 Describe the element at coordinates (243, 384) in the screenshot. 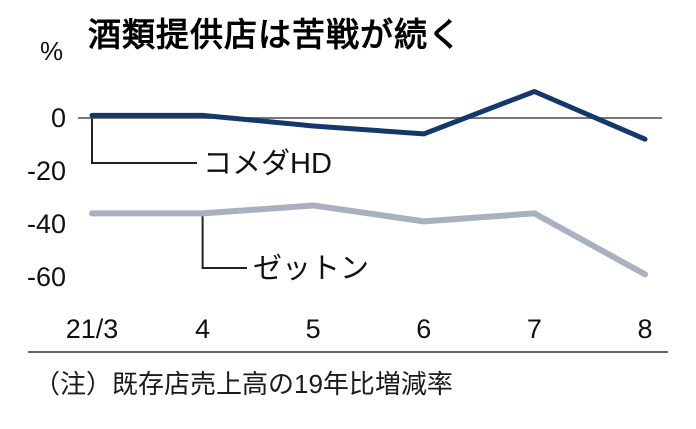

I see `footnote: （注）既存店売上高の19年比増減率` at that location.